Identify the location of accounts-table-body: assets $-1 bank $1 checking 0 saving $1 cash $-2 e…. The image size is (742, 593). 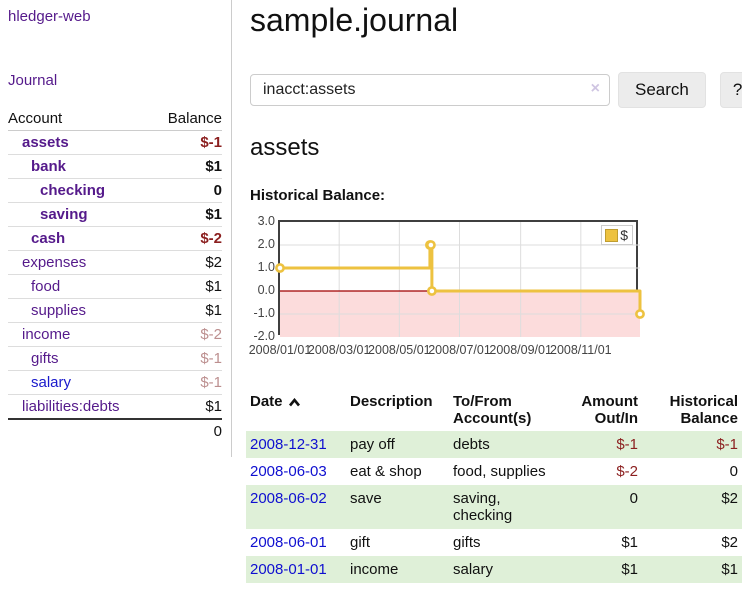
(115, 275).